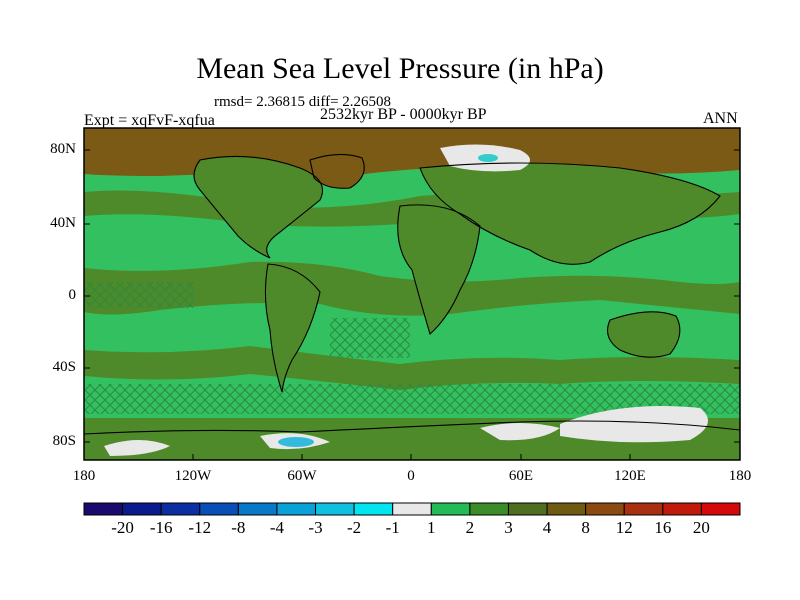  I want to click on plot-title: Mean Sea Level Pressure (in hPa), so click(400, 68).